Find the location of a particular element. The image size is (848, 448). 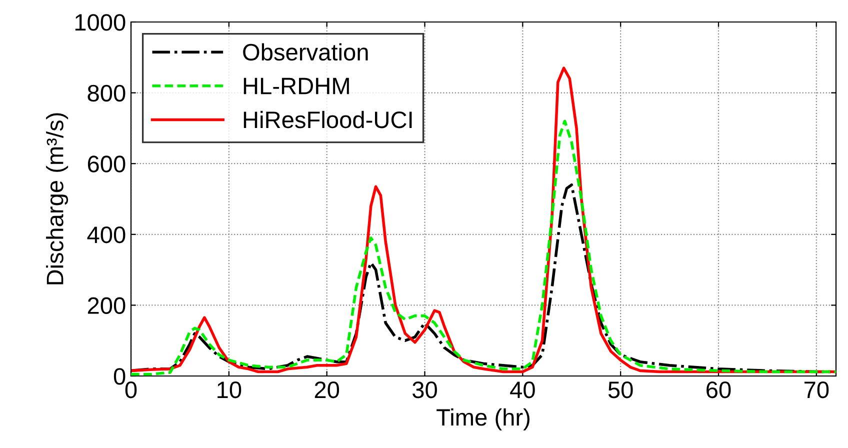

legend-label: HL-RDHM is located at coordinates (296, 86).